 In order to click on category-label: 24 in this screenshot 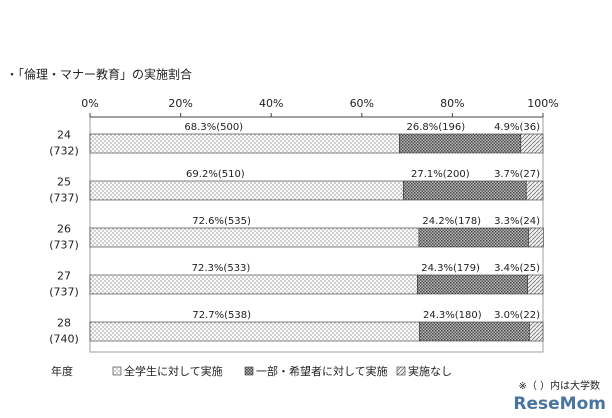, I will do `click(64, 135)`.